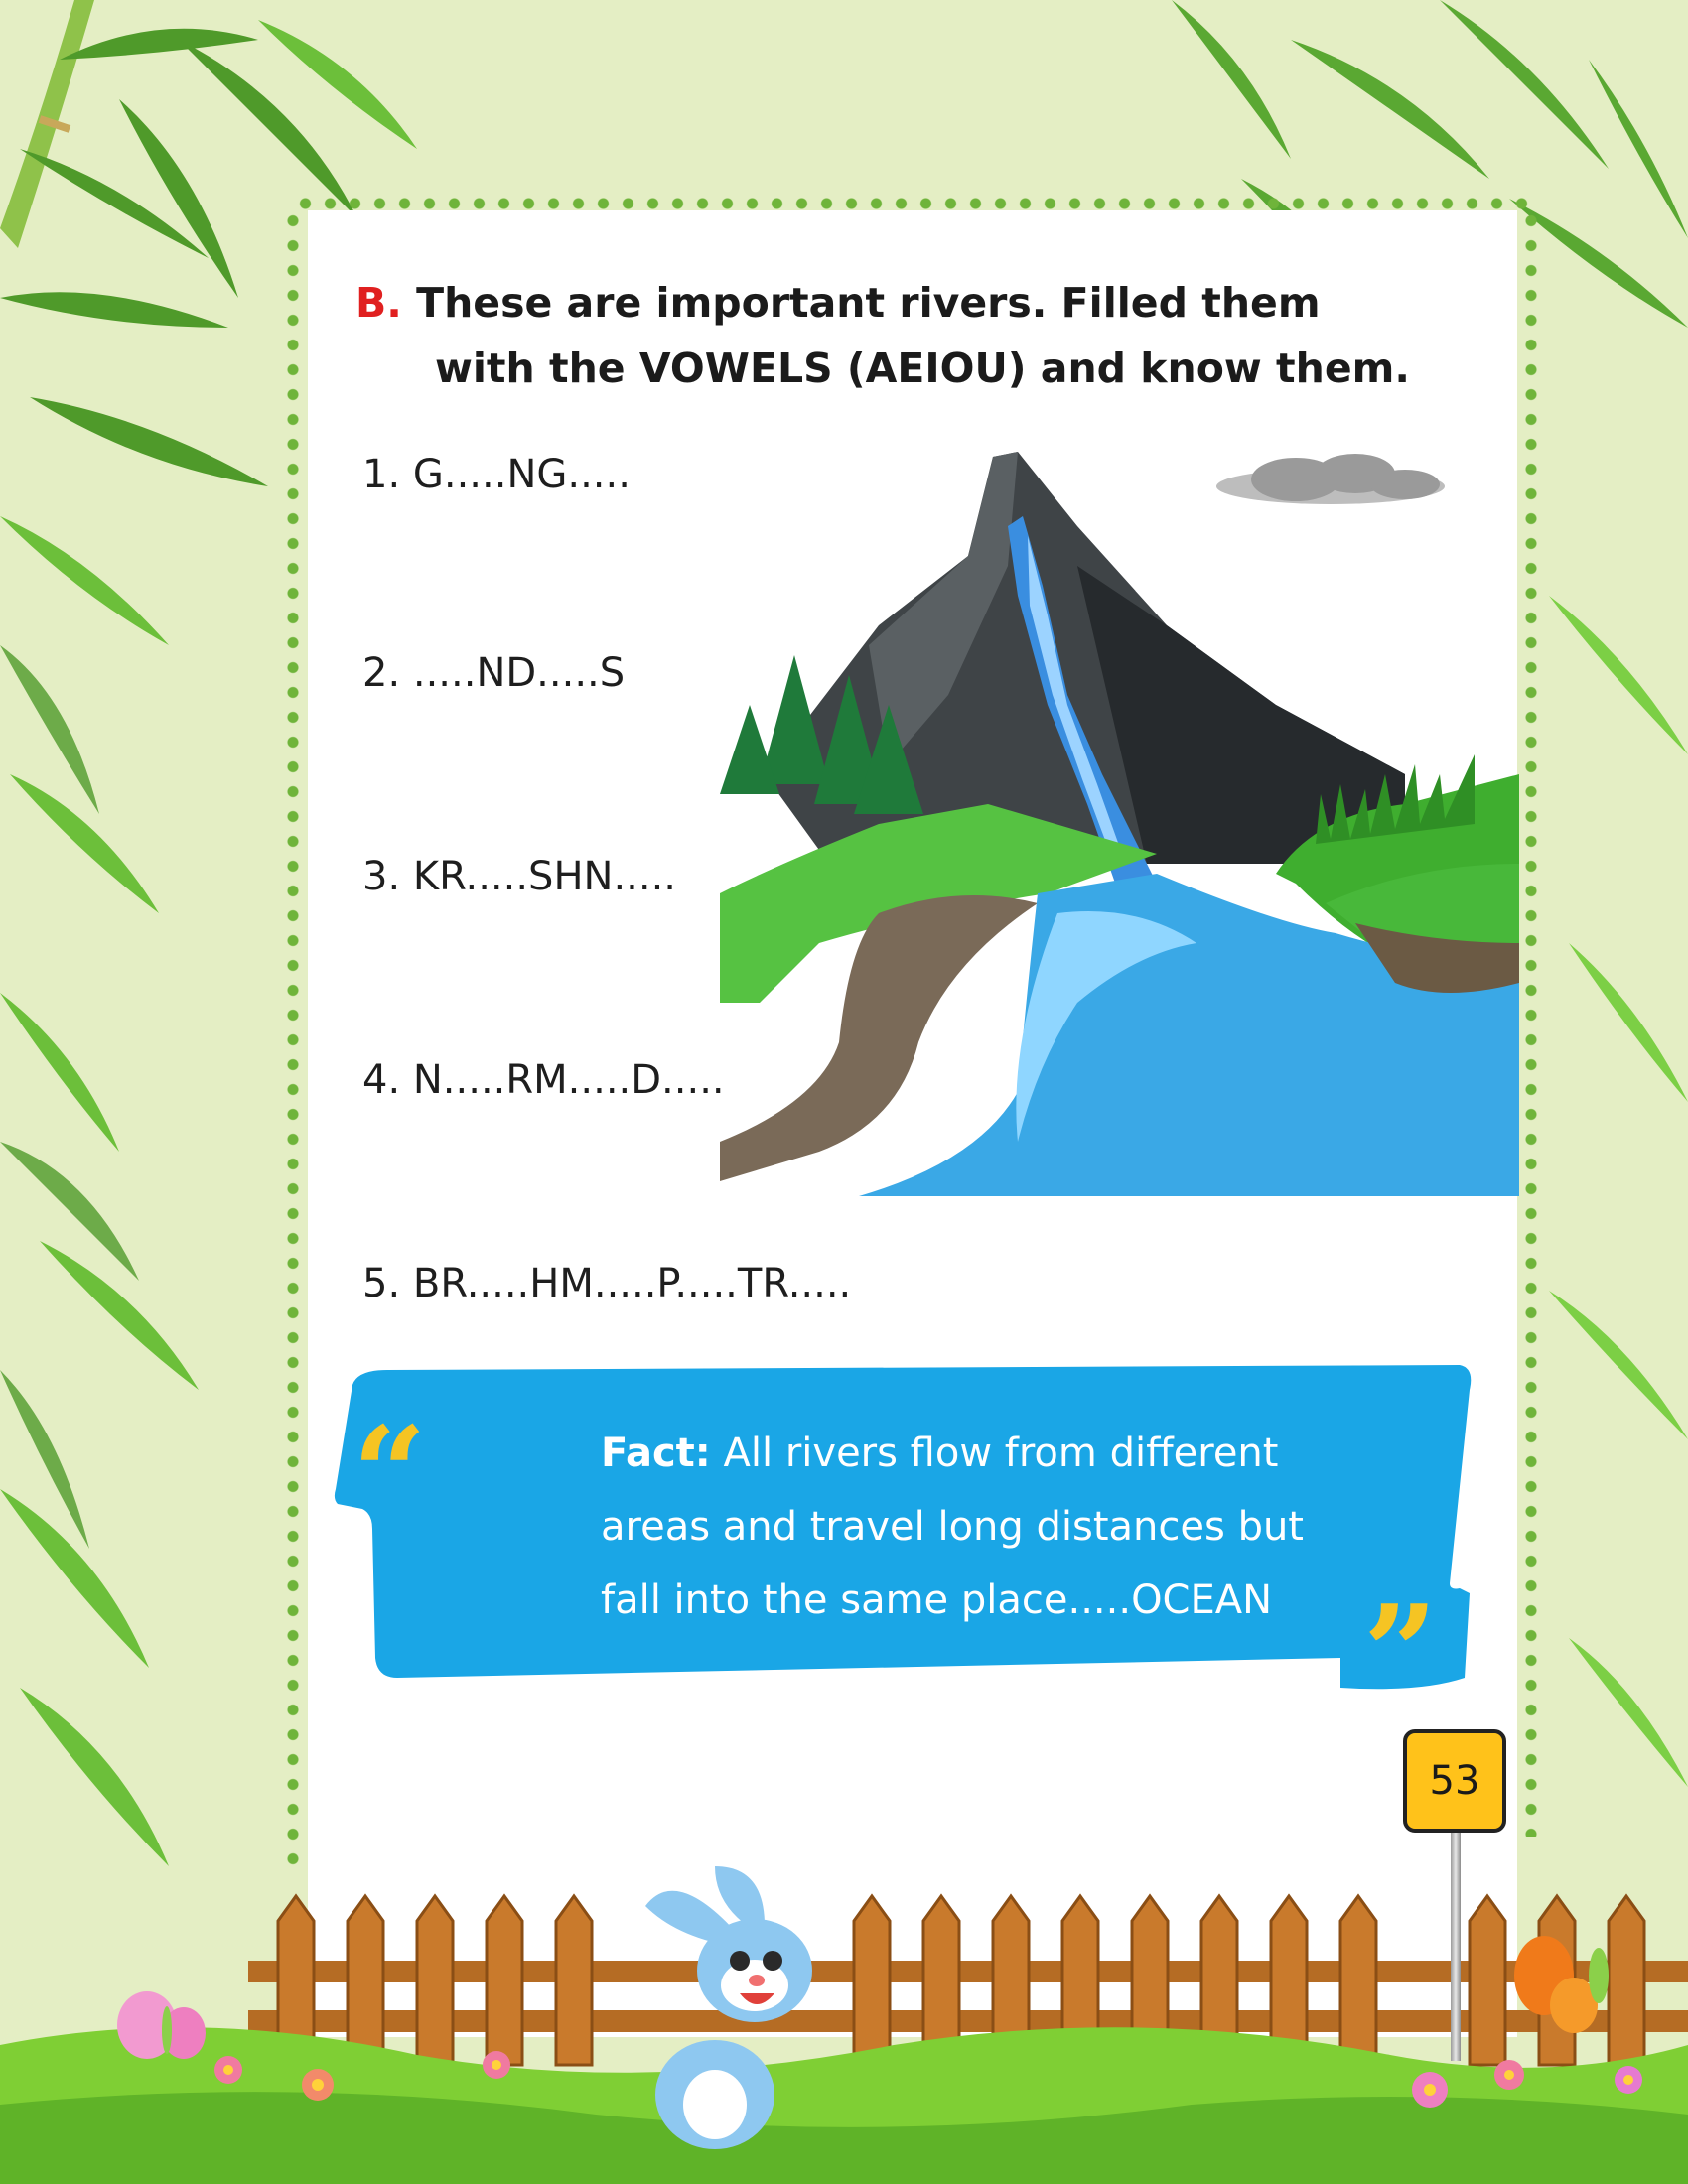 The image size is (1688, 2184). Describe the element at coordinates (389, 1474) in the screenshot. I see `open-quote-mark: “` at that location.